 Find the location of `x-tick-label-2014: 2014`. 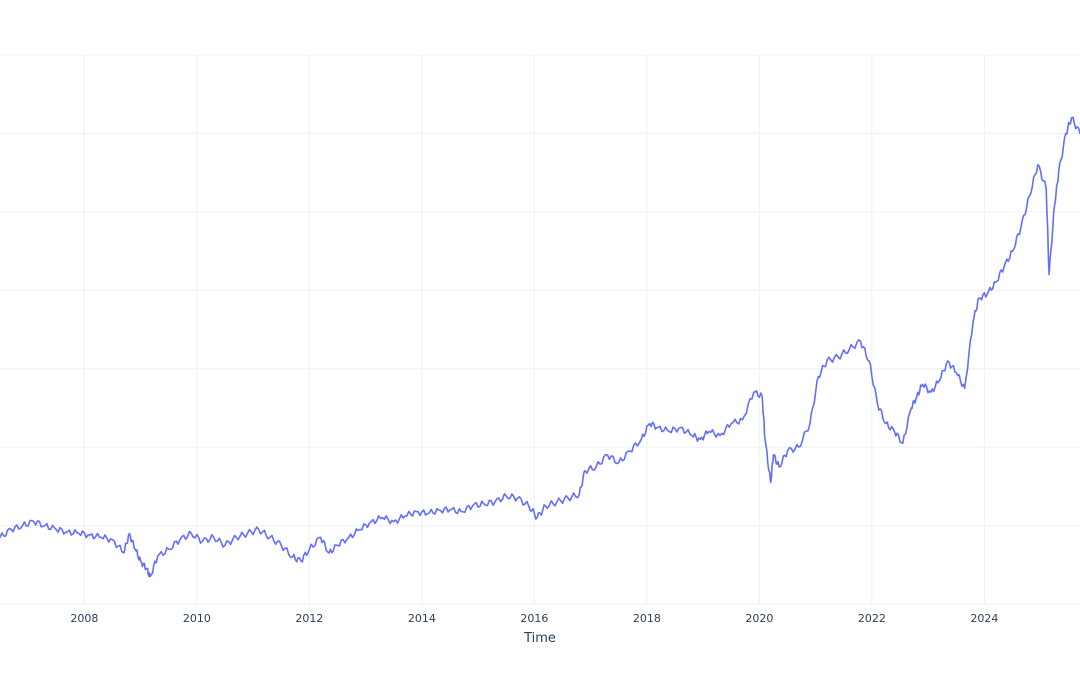

x-tick-label-2014: 2014 is located at coordinates (422, 618).